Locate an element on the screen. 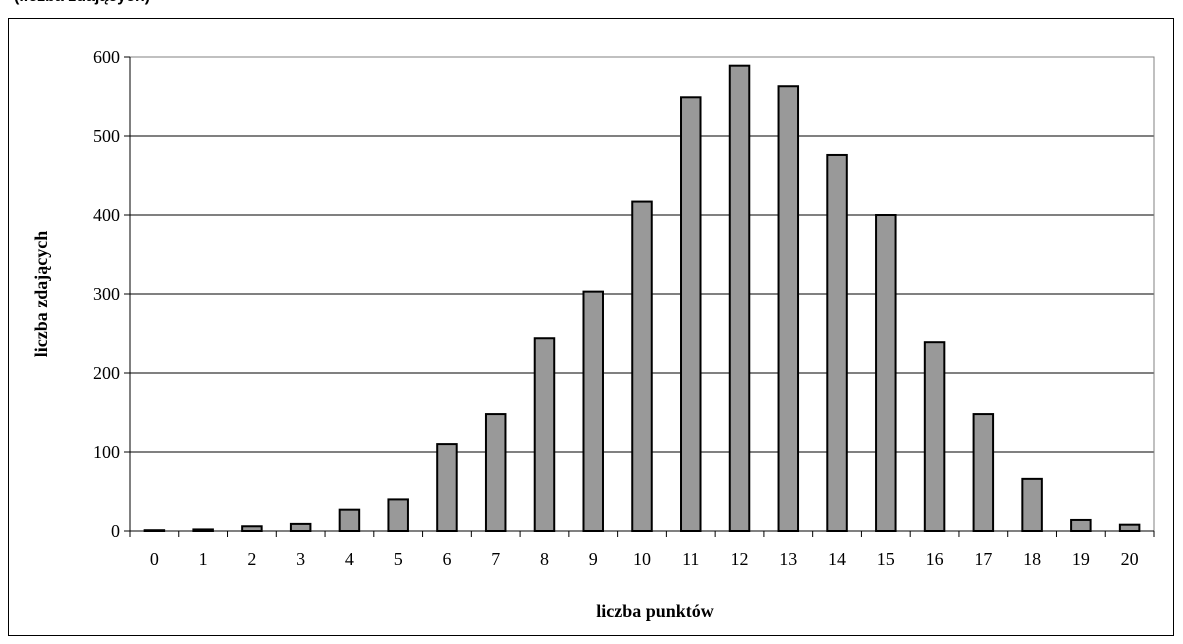  x-tick-label: 14 is located at coordinates (837, 559).